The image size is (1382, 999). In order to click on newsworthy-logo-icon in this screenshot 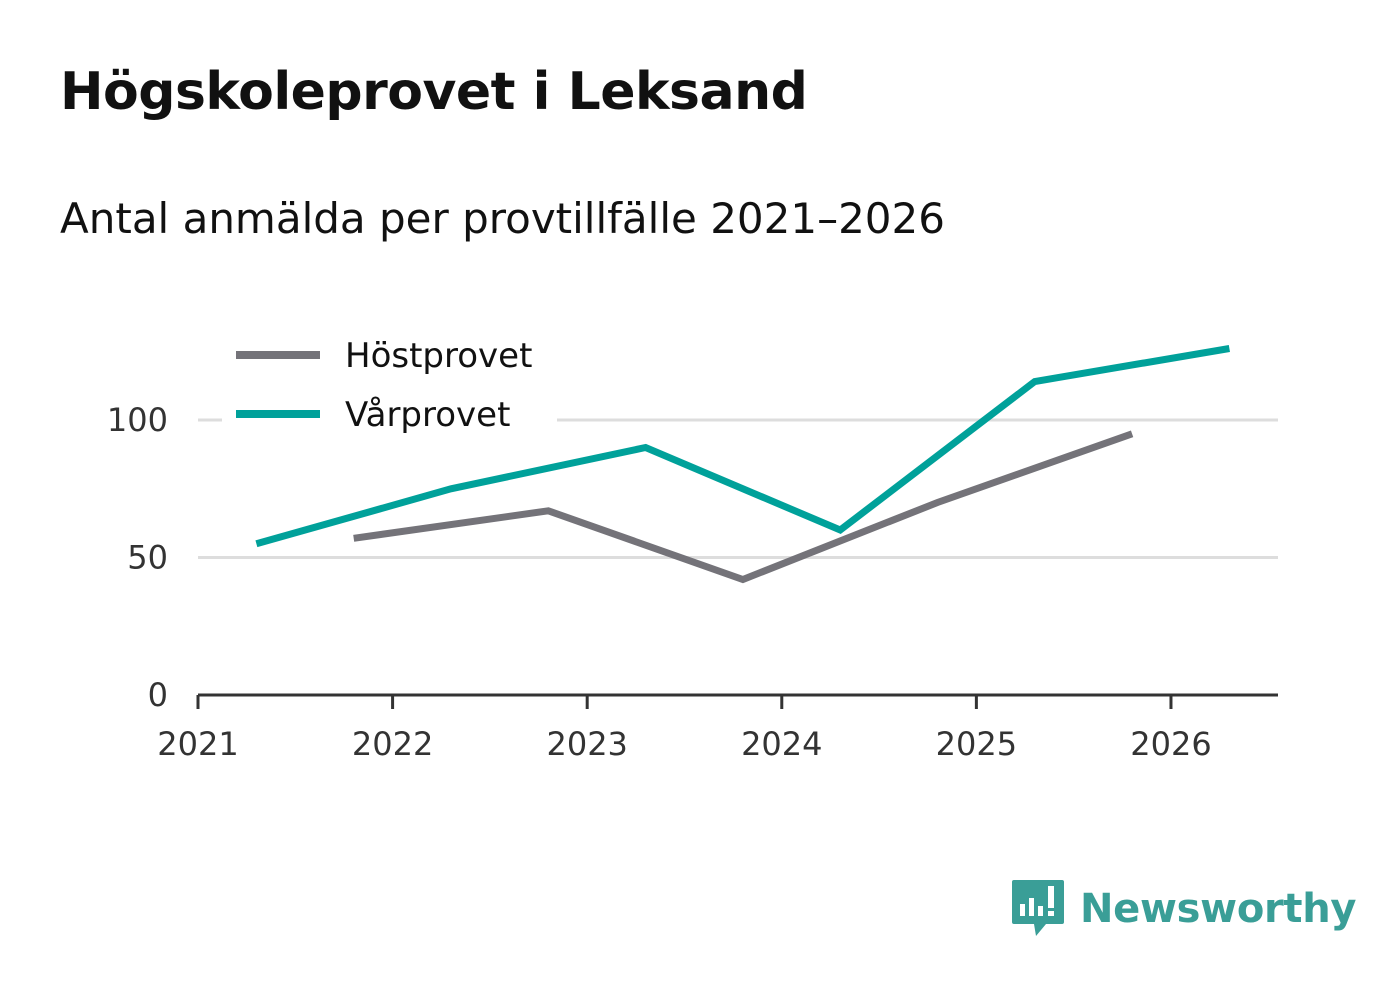, I will do `click(1038, 908)`.